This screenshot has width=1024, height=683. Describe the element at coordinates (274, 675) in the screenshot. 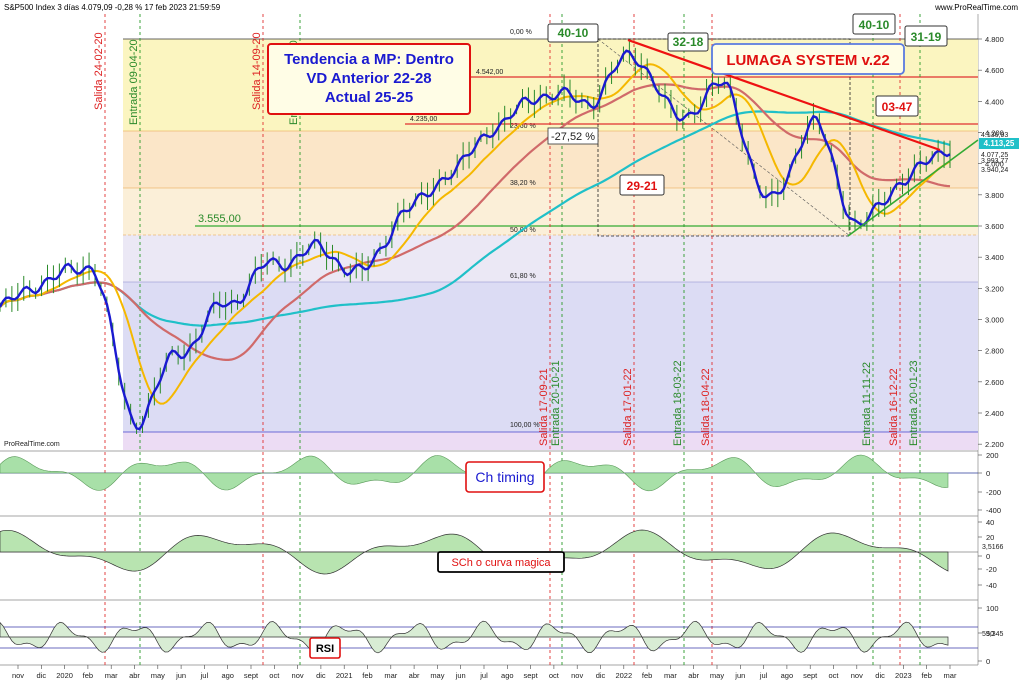

I see `month-label-11: oct` at that location.